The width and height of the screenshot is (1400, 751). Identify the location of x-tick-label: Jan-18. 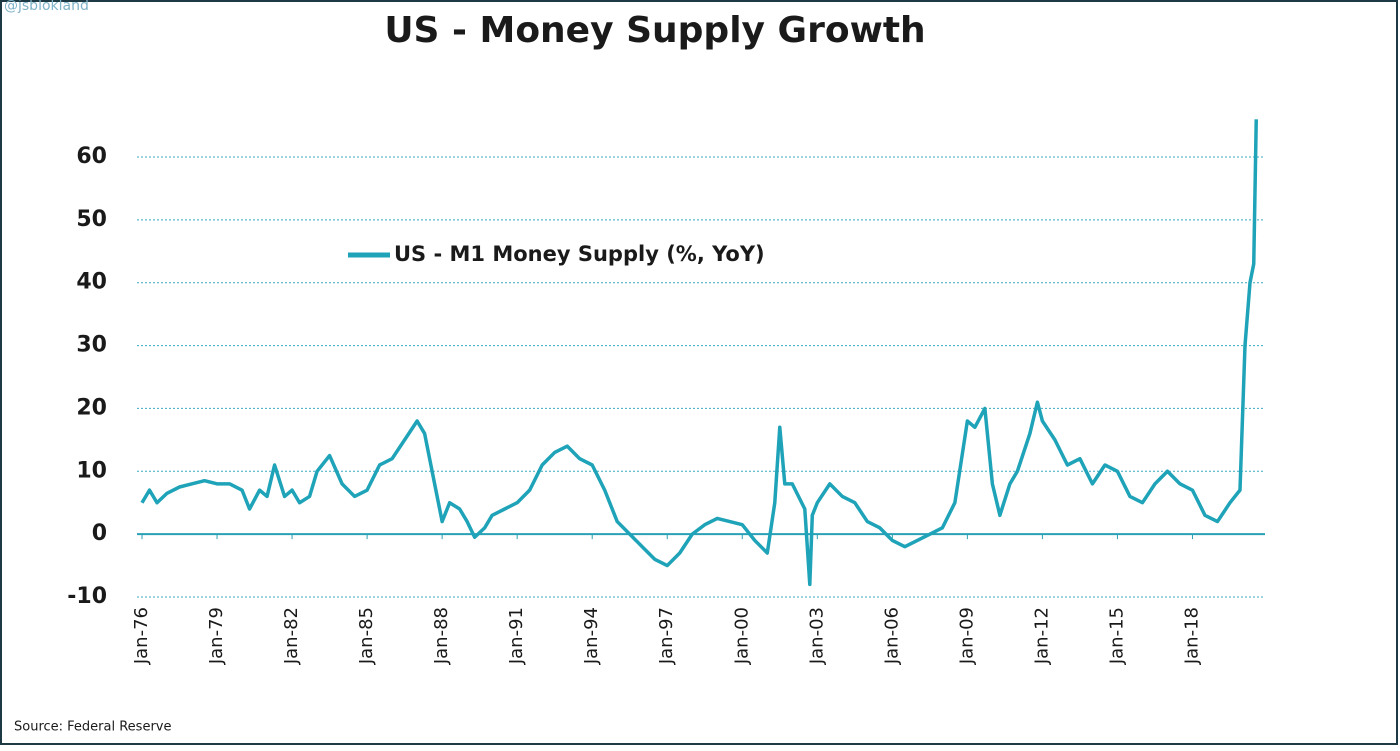
(1191, 636).